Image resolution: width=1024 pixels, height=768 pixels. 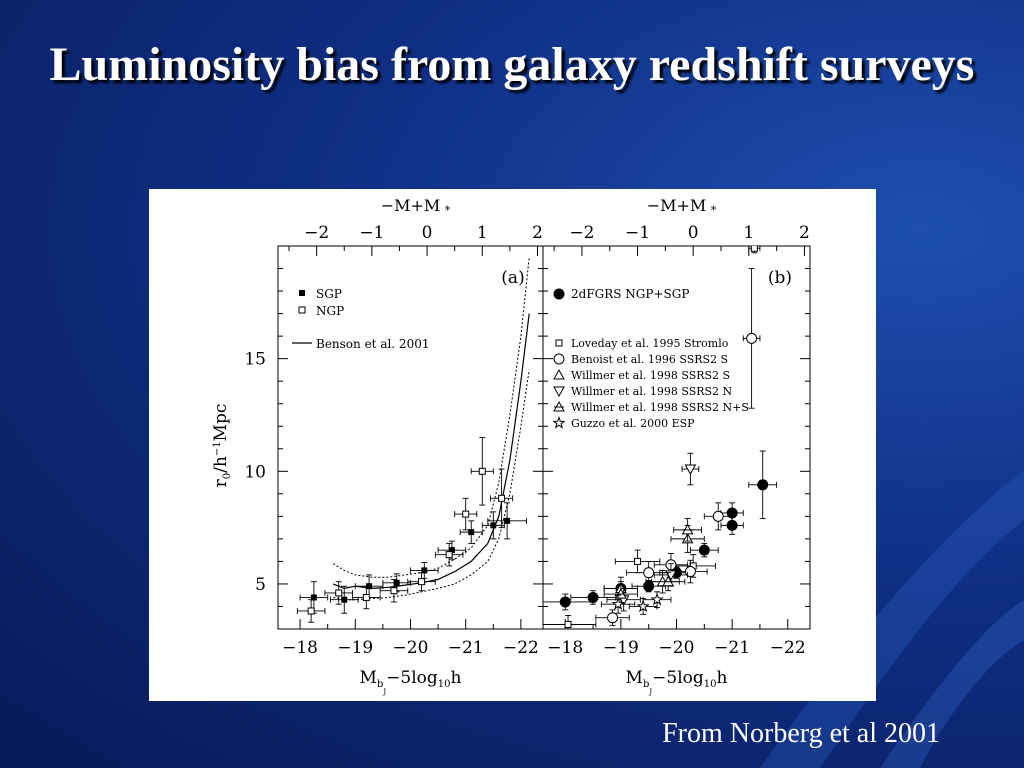 I want to click on y-axis-label-ylabel_end: Mpc, so click(x=221, y=423).